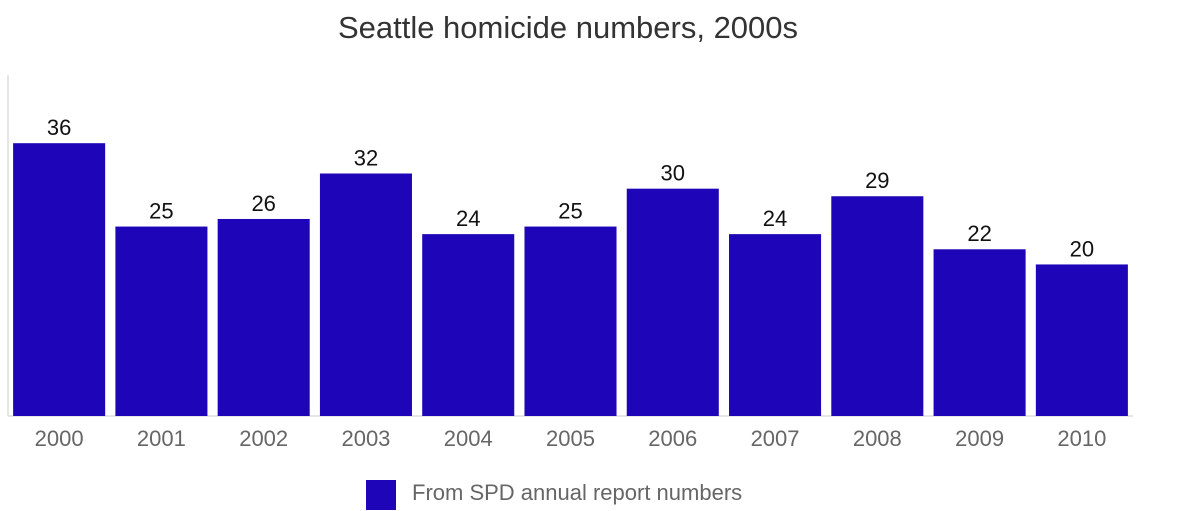 The width and height of the screenshot is (1200, 511). Describe the element at coordinates (1081, 438) in the screenshot. I see `x-tick-label: 2010` at that location.